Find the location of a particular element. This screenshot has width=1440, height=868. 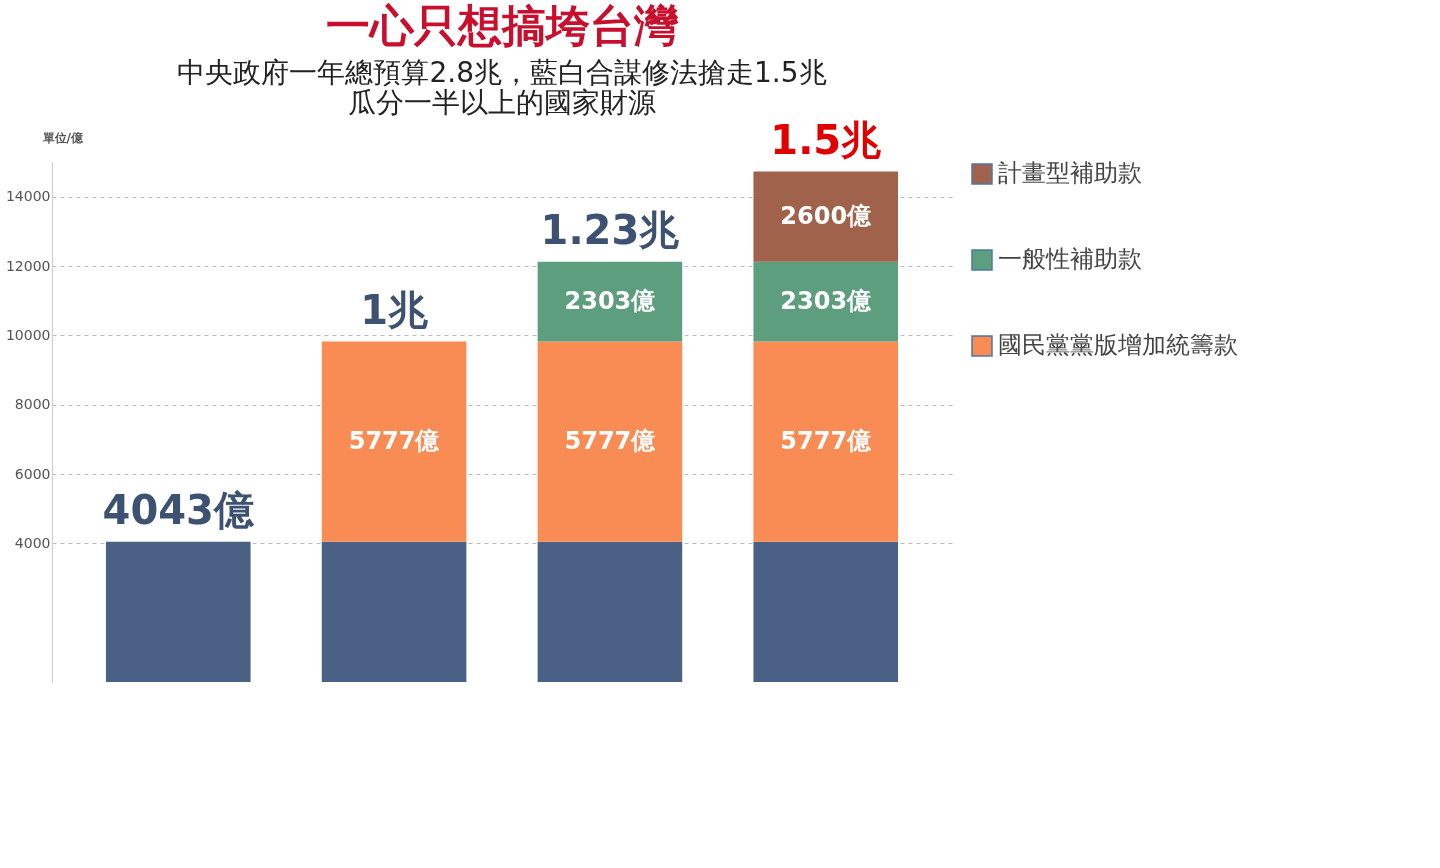

text: 1.5兆 is located at coordinates (826, 139).